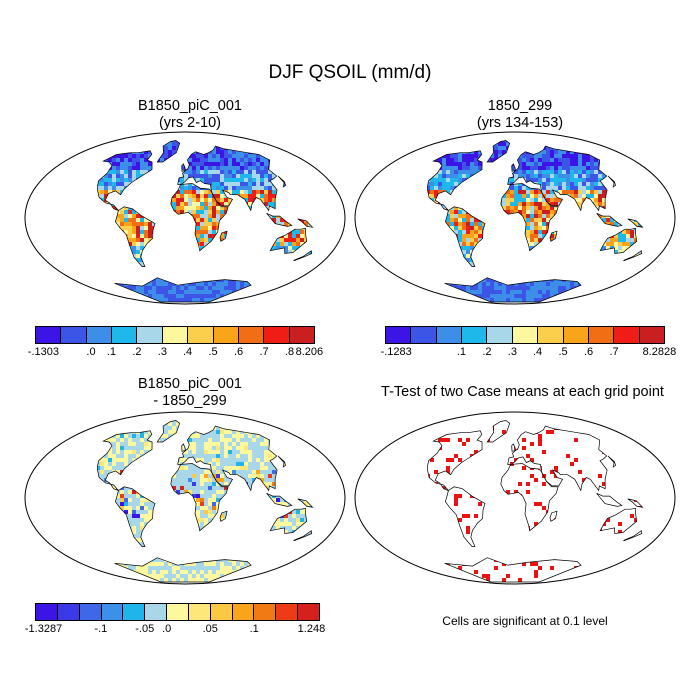 The image size is (700, 700). What do you see at coordinates (43, 352) in the screenshot?
I see `colorbar-tick-label: -.1303` at bounding box center [43, 352].